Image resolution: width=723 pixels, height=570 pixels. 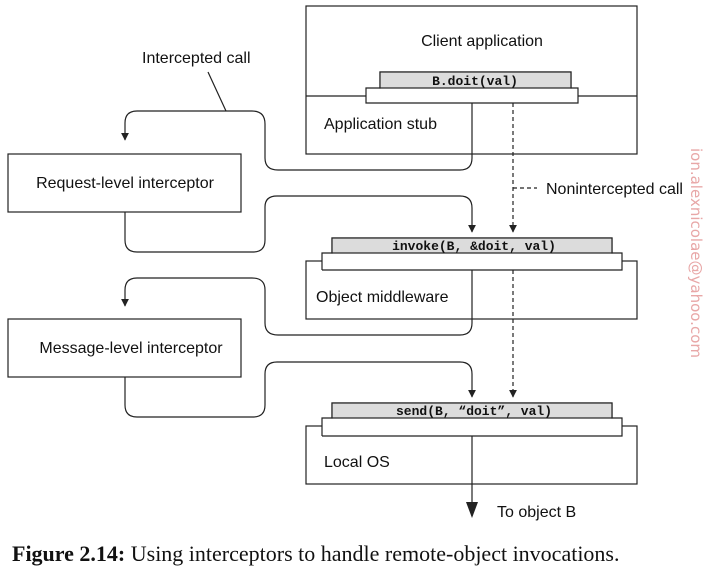 I want to click on intercepted-call-label: Intercepted call, so click(x=196, y=58).